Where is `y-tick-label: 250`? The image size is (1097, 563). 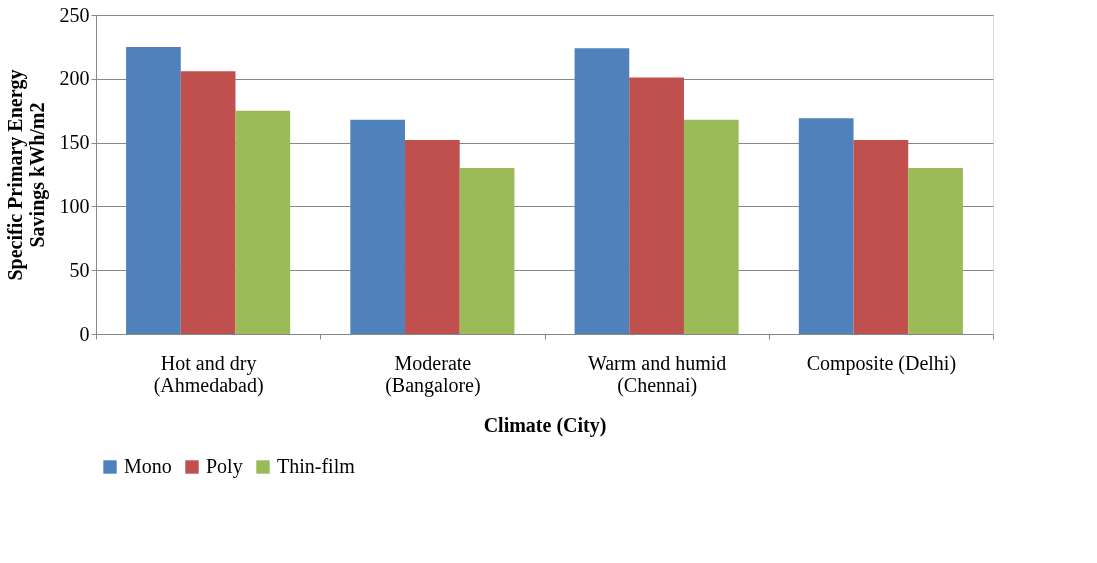
y-tick-label: 250 is located at coordinates (74, 14).